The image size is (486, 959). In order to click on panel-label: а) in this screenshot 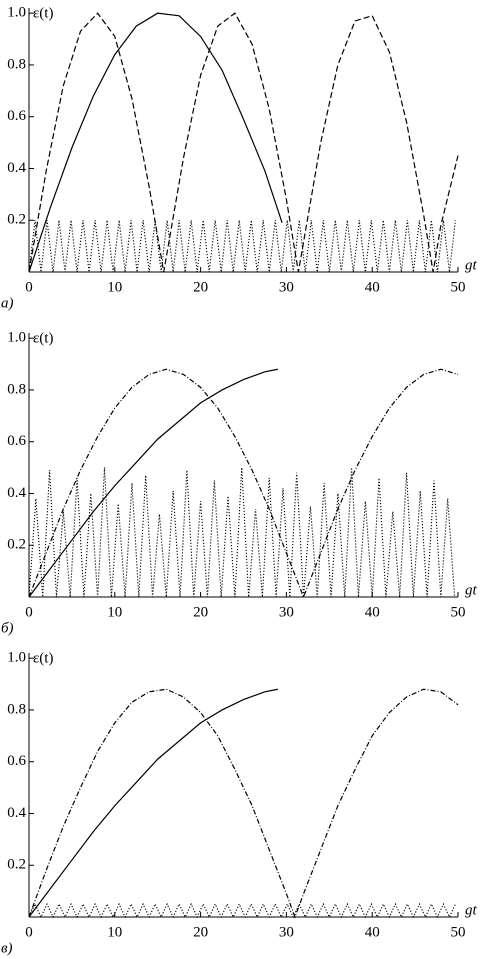, I will do `click(7, 303)`.